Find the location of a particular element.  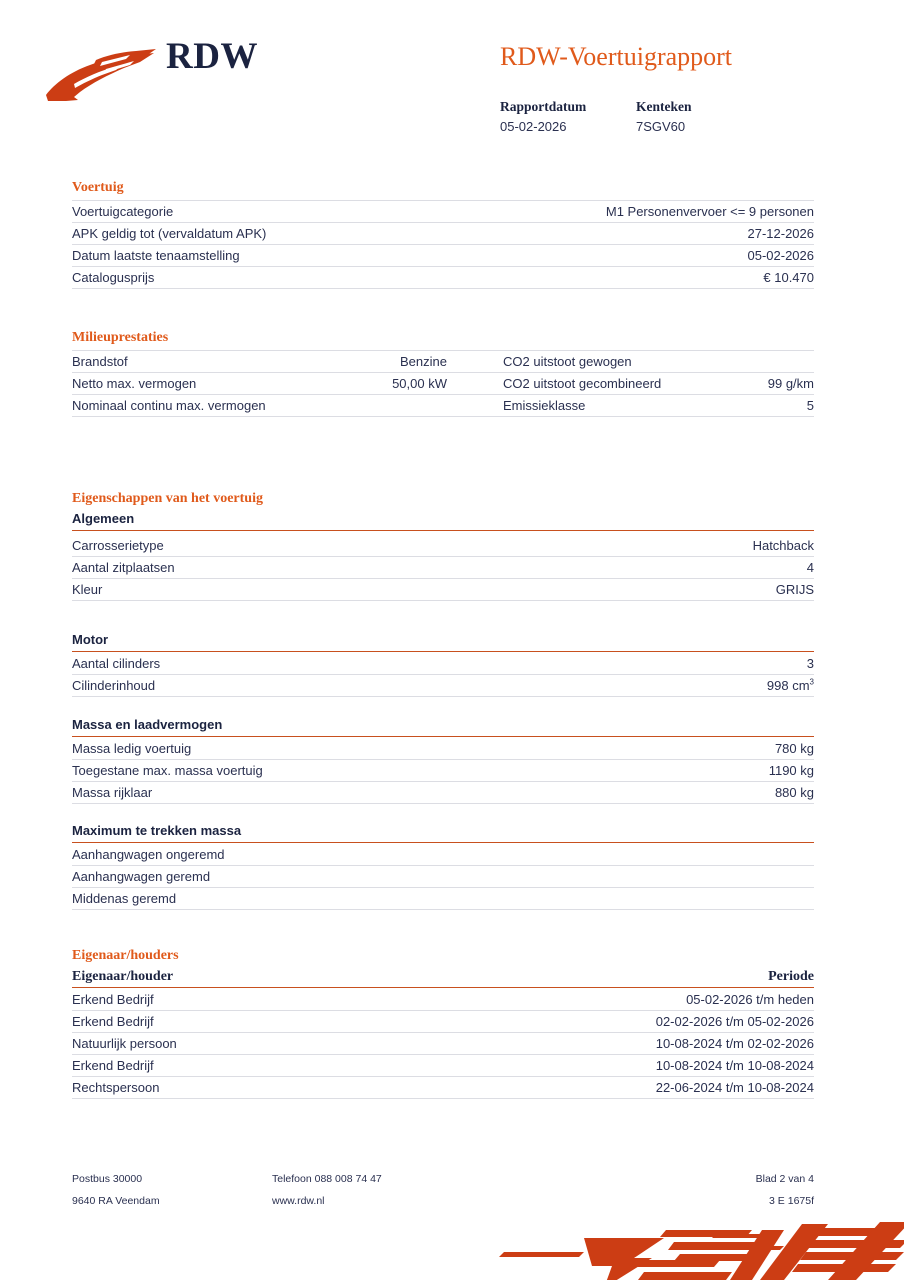

row-label: Catalogusprijs is located at coordinates (257, 277).